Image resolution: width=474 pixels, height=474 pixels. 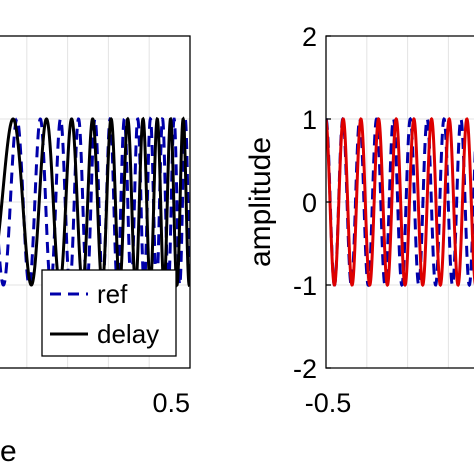 I want to click on right-ticks: 2 1 0 -1 -2 -0.5, so click(x=322, y=220).